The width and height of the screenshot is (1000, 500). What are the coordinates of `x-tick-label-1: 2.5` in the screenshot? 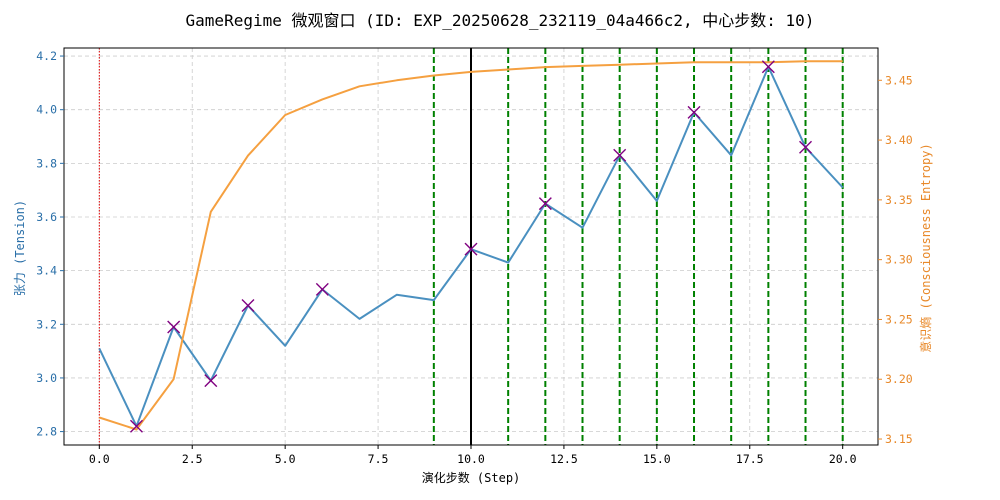 It's located at (192, 459).